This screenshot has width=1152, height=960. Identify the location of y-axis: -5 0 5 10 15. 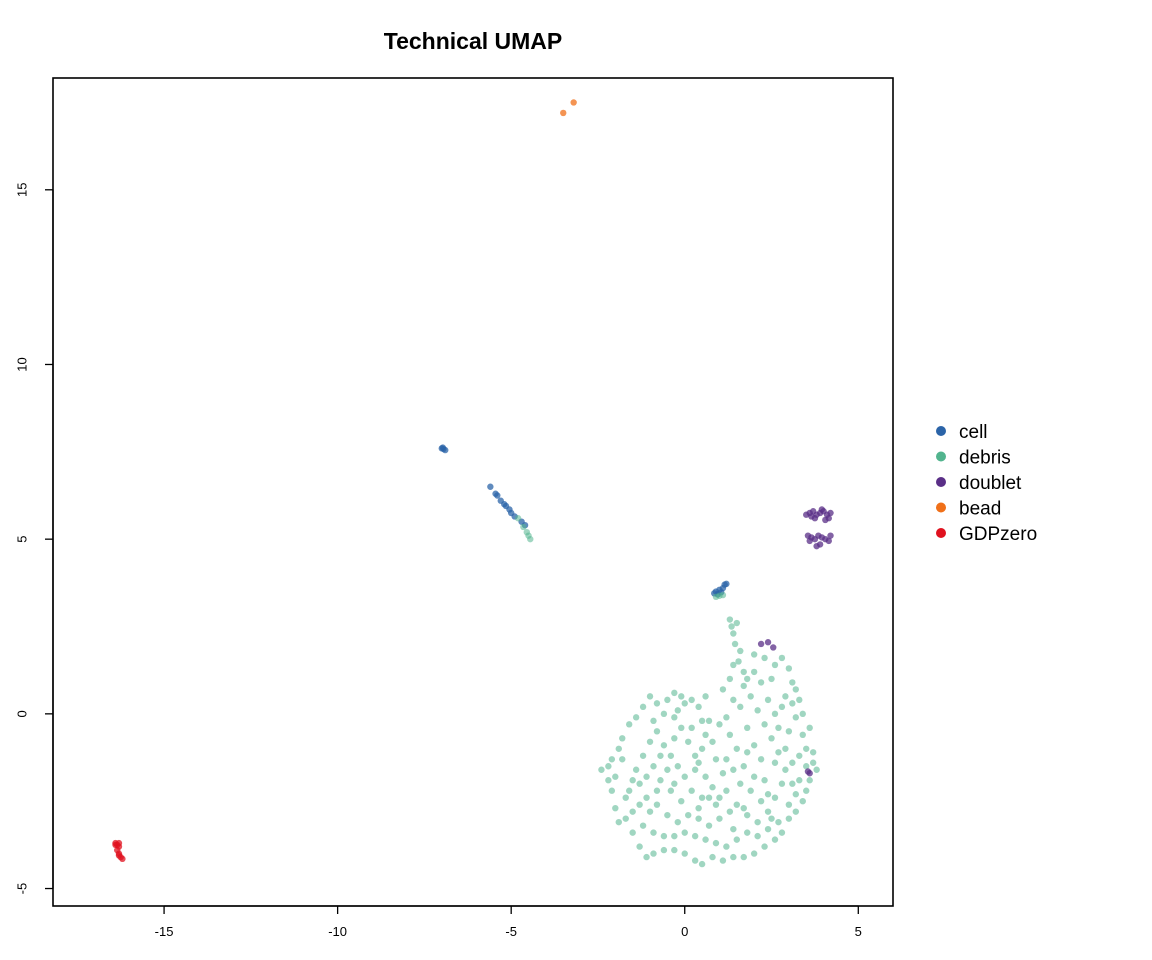
(34, 538).